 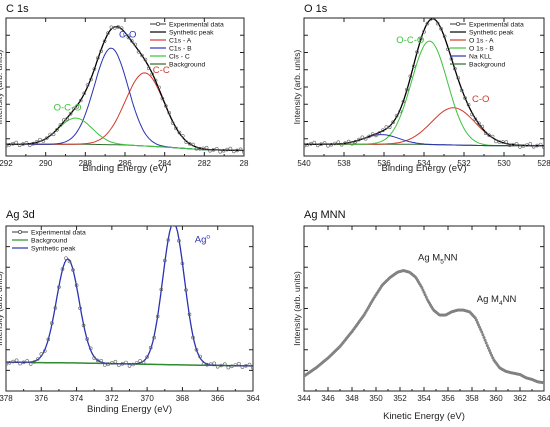 I want to click on x-tick-label: 28, so click(x=244, y=163).